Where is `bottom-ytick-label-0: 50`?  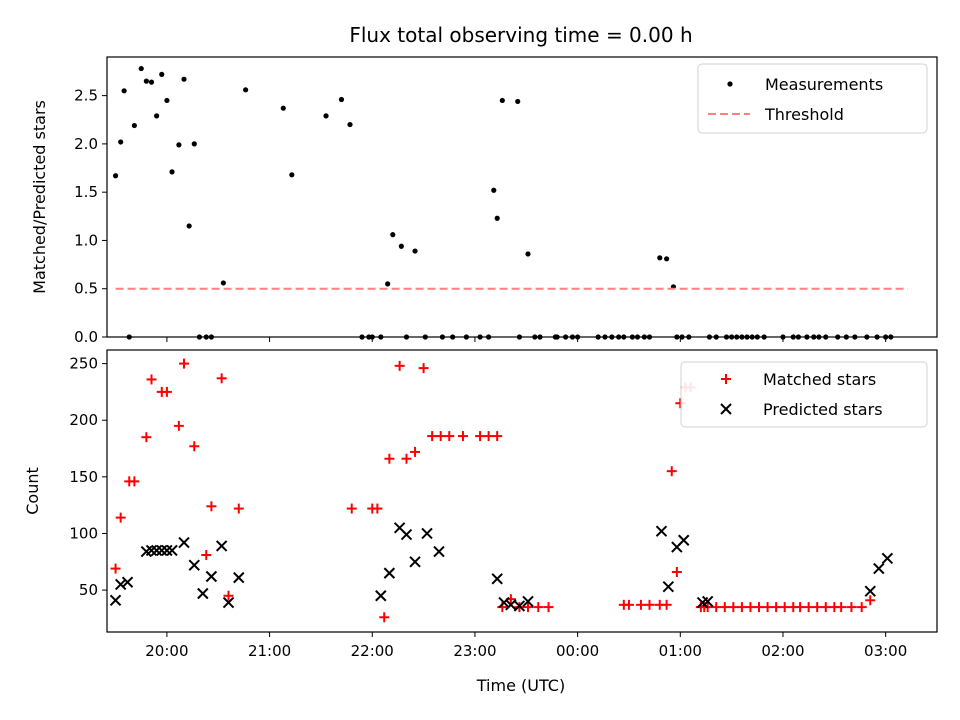 bottom-ytick-label-0: 50 is located at coordinates (88, 590).